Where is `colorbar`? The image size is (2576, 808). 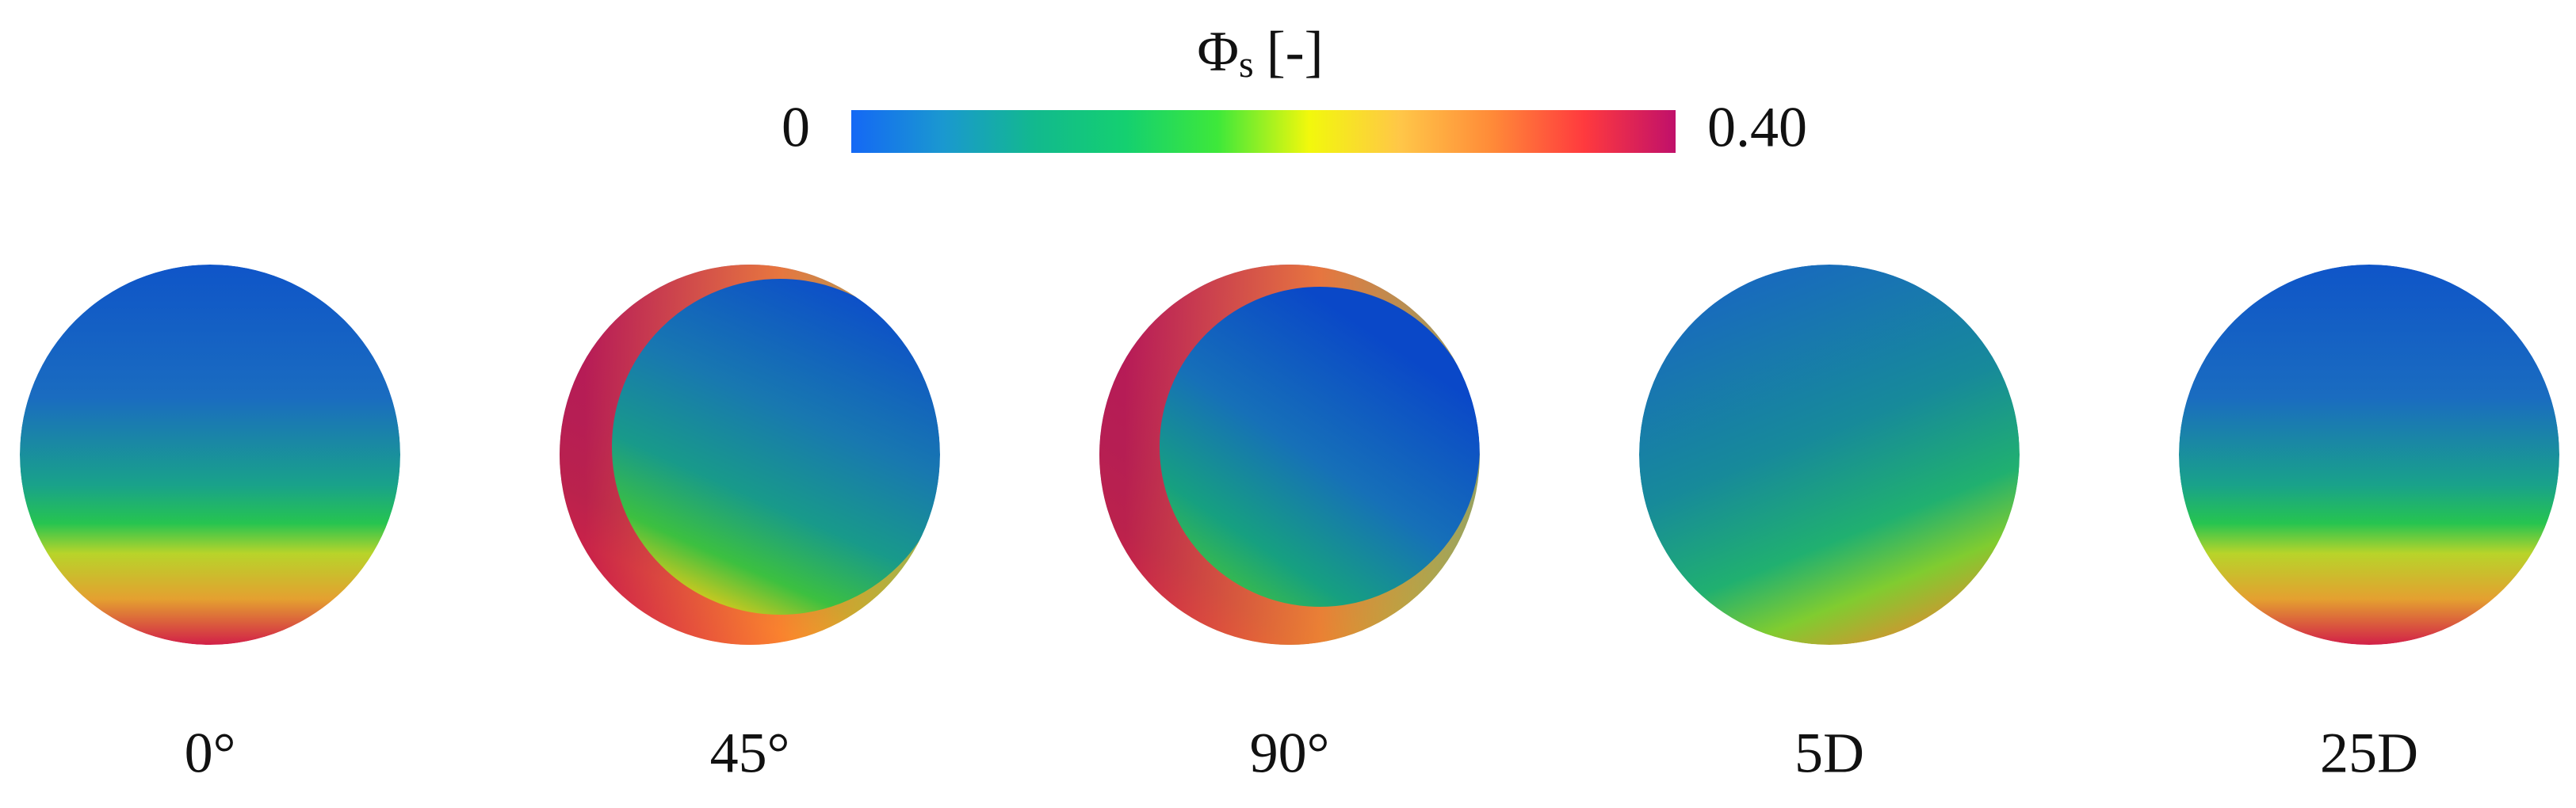
colorbar is located at coordinates (1263, 131).